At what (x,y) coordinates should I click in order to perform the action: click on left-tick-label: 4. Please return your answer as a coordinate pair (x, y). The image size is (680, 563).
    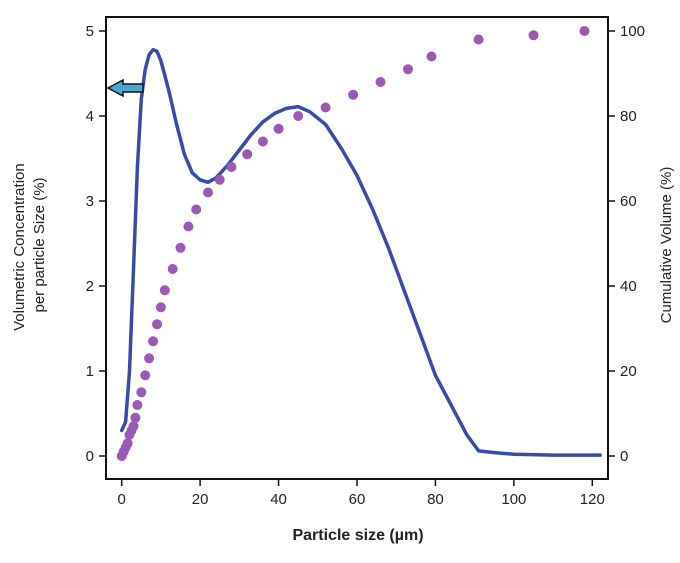
    Looking at the image, I should click on (90, 116).